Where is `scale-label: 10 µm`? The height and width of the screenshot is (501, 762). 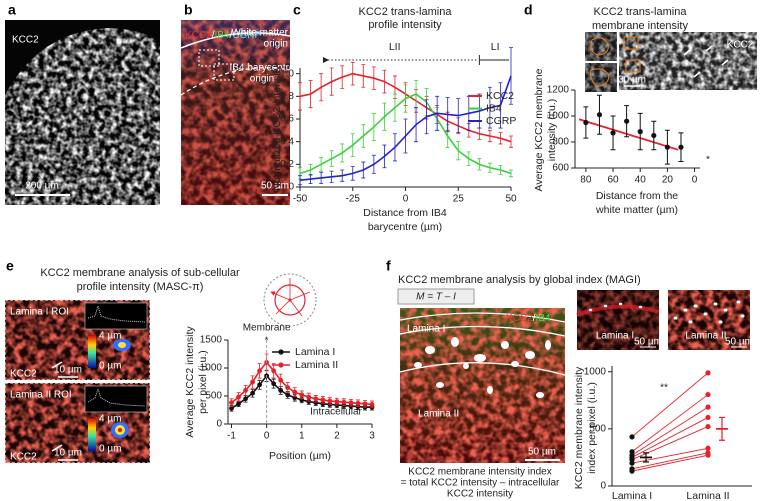
scale-label: 10 µm is located at coordinates (68, 370).